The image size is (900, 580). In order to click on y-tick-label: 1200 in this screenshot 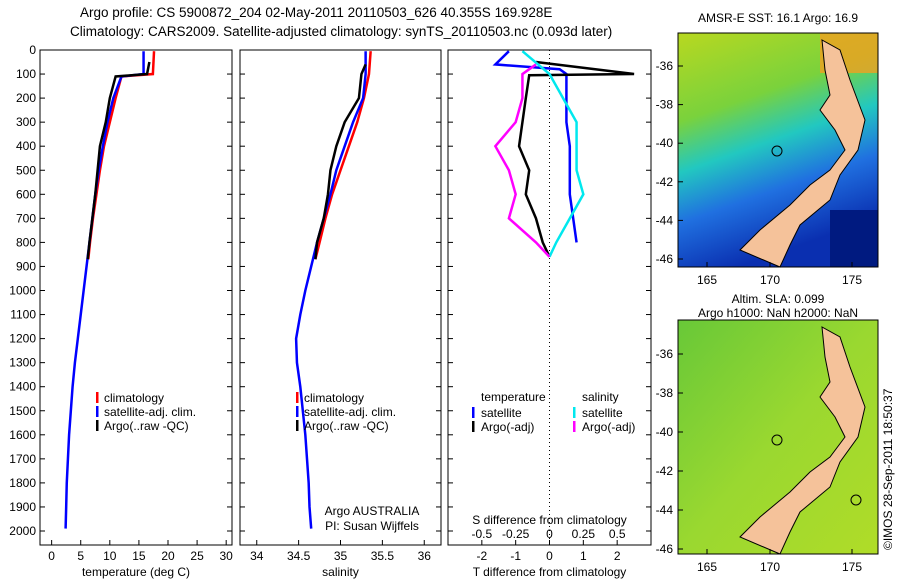, I will do `click(22, 339)`.